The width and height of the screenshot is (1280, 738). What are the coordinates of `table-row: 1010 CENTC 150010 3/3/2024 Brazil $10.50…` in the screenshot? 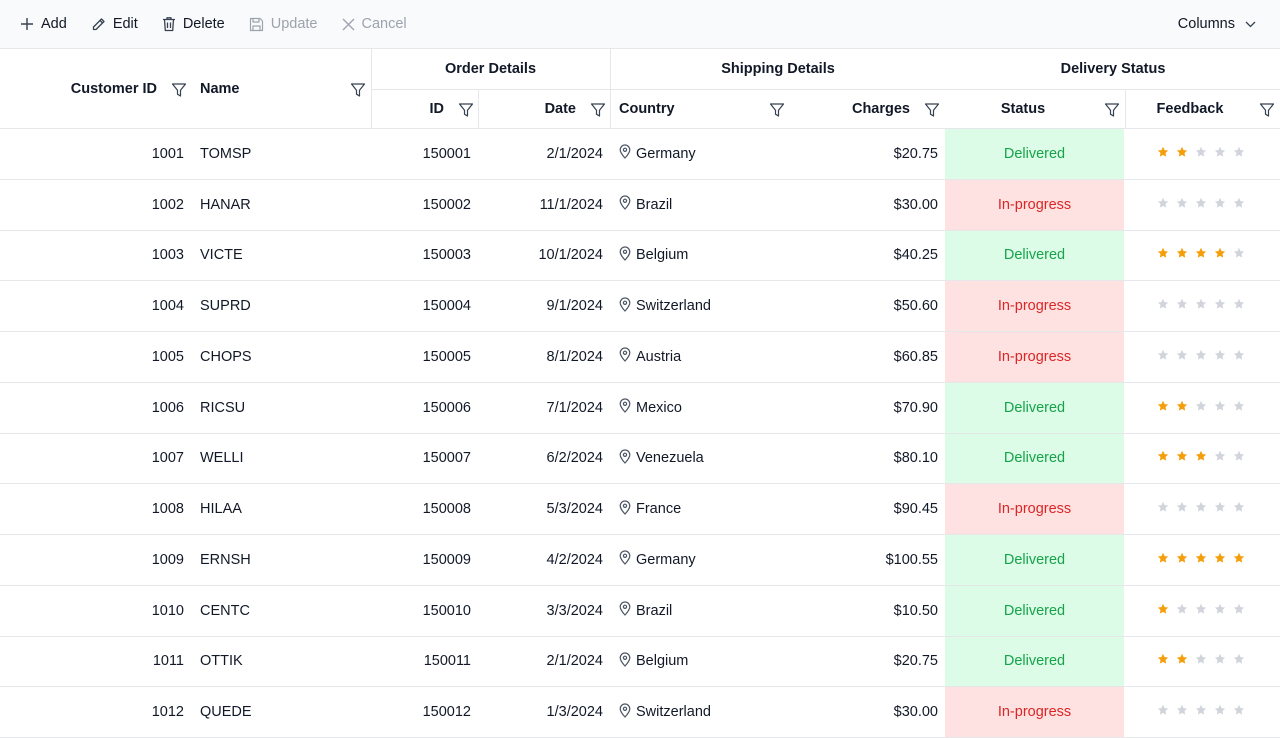 It's located at (640, 611).